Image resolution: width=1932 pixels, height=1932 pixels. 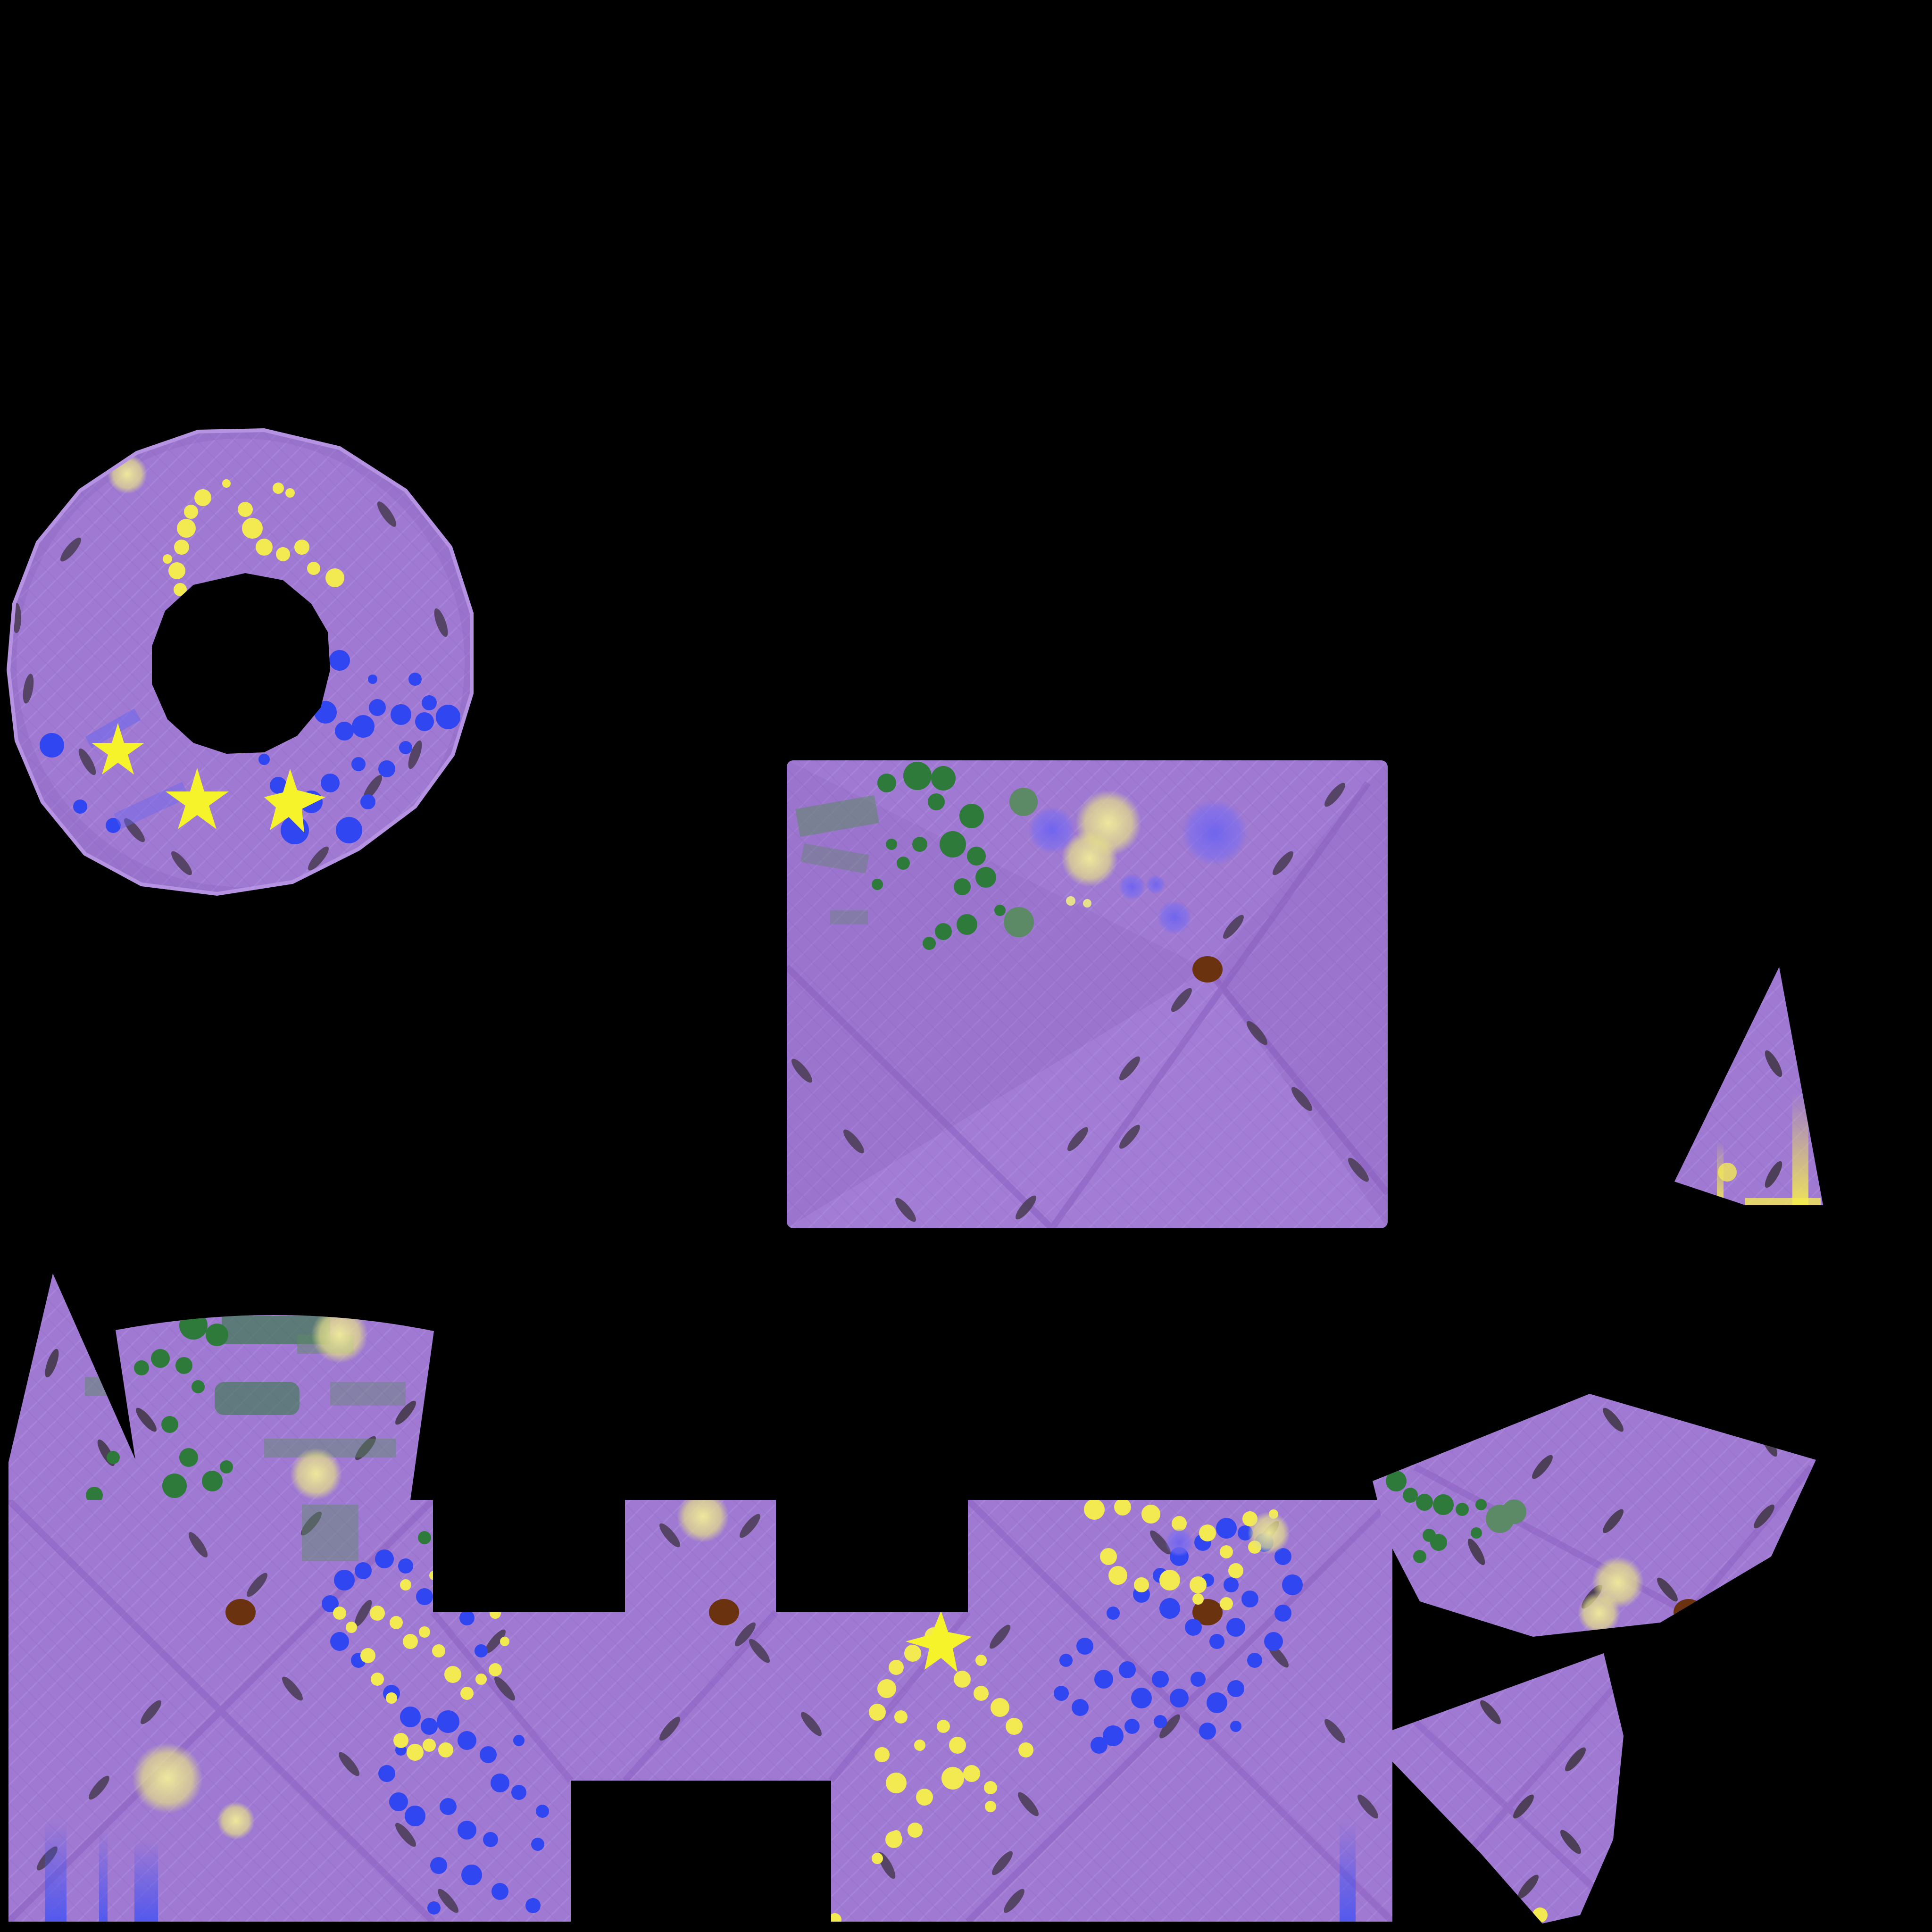 I want to click on quilt-seams, so click(x=1087, y=1005).